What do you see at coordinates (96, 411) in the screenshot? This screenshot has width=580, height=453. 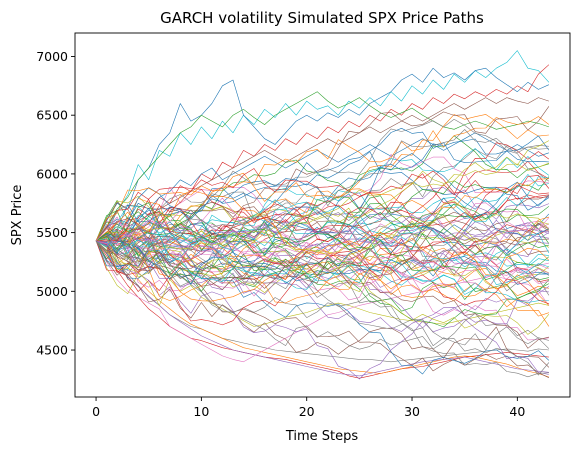 I see `x-tick-label: 0` at bounding box center [96, 411].